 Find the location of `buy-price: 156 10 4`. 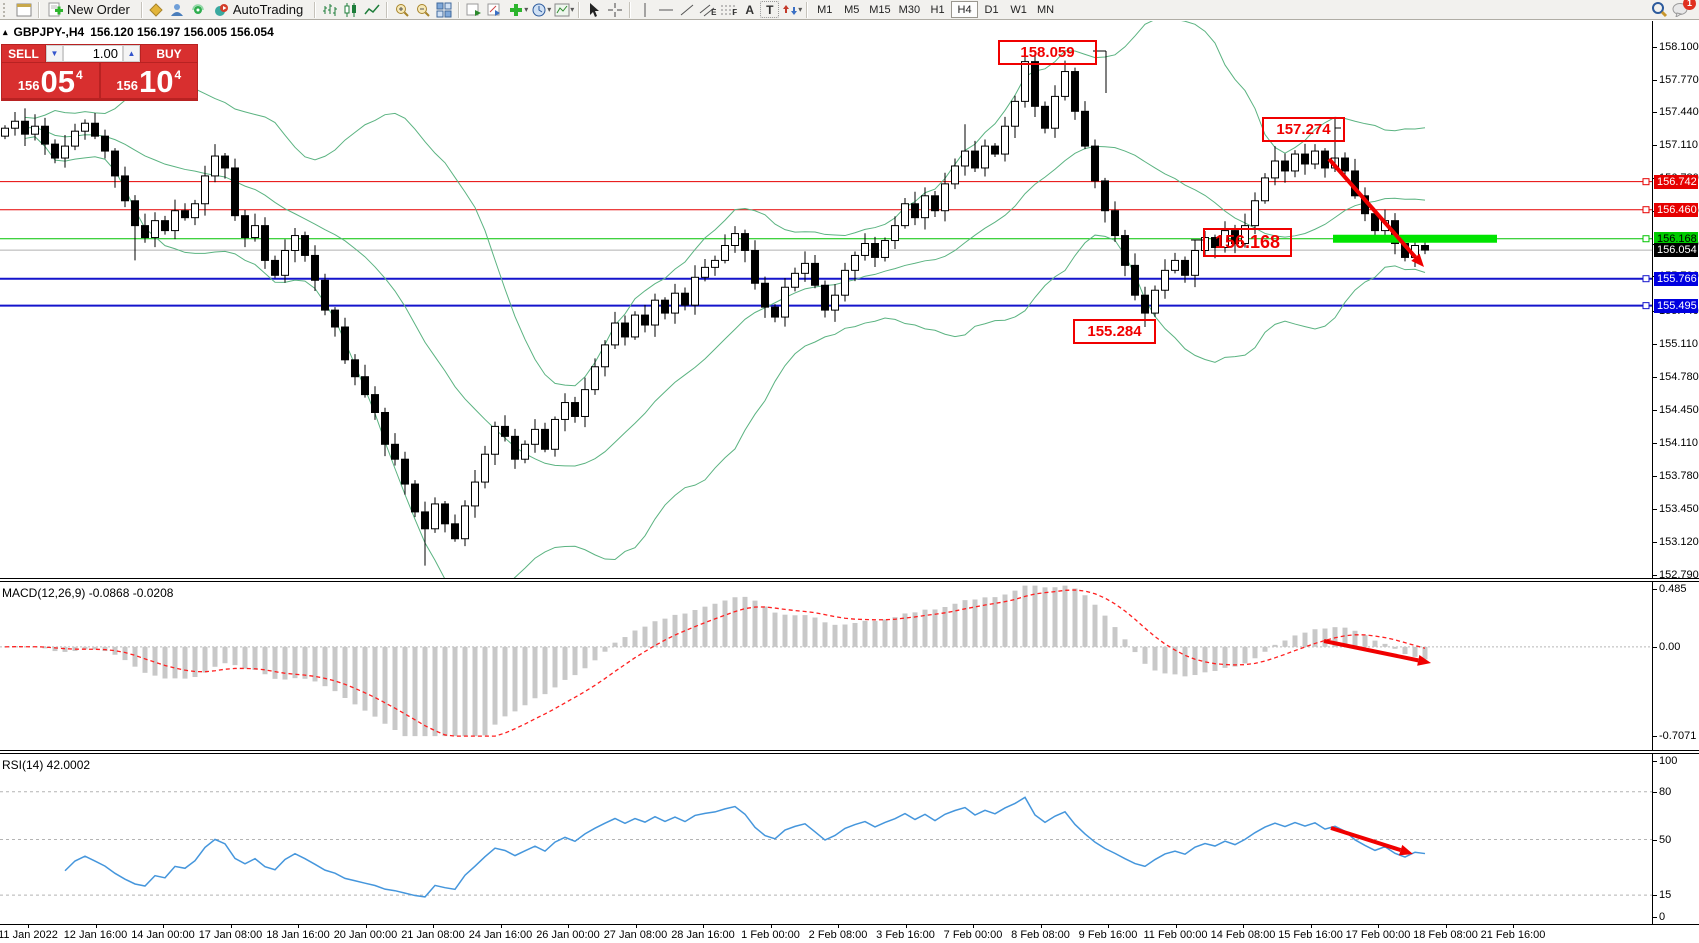

buy-price: 156 10 4 is located at coordinates (148, 80).